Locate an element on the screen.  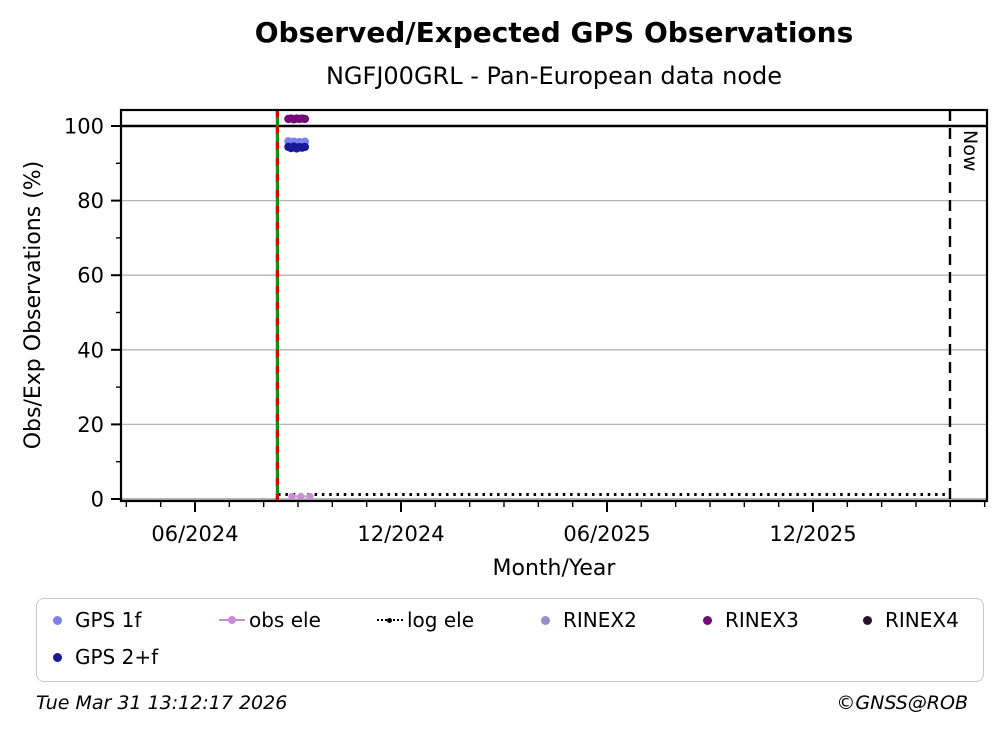
x-axis-label: Month/Year is located at coordinates (555, 568).